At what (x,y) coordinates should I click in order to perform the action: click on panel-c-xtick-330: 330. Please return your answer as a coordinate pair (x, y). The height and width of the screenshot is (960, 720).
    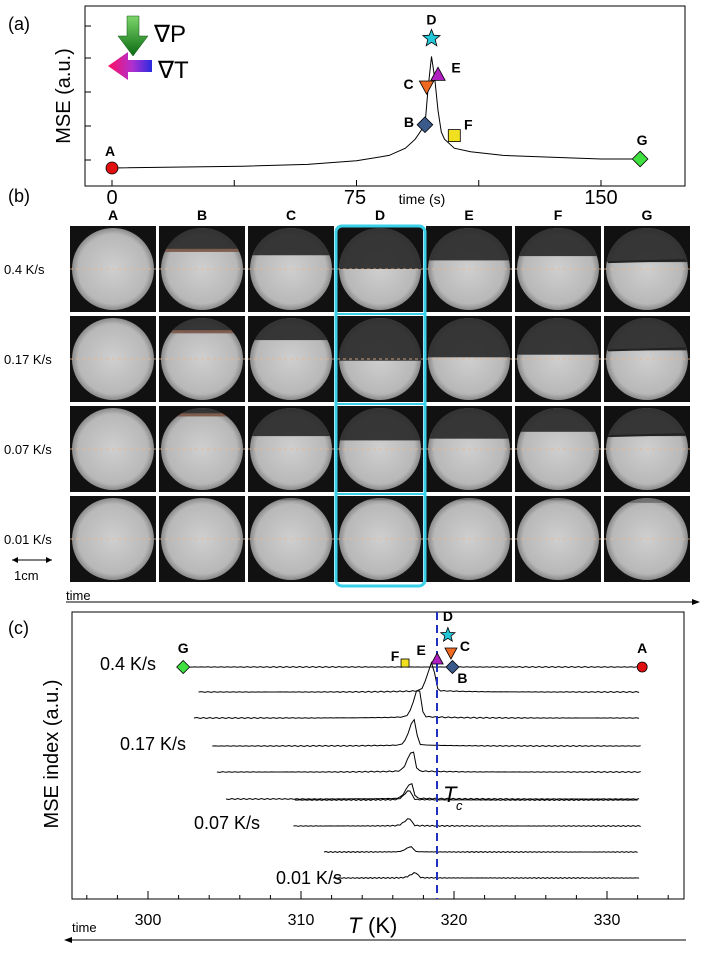
    Looking at the image, I should click on (607, 920).